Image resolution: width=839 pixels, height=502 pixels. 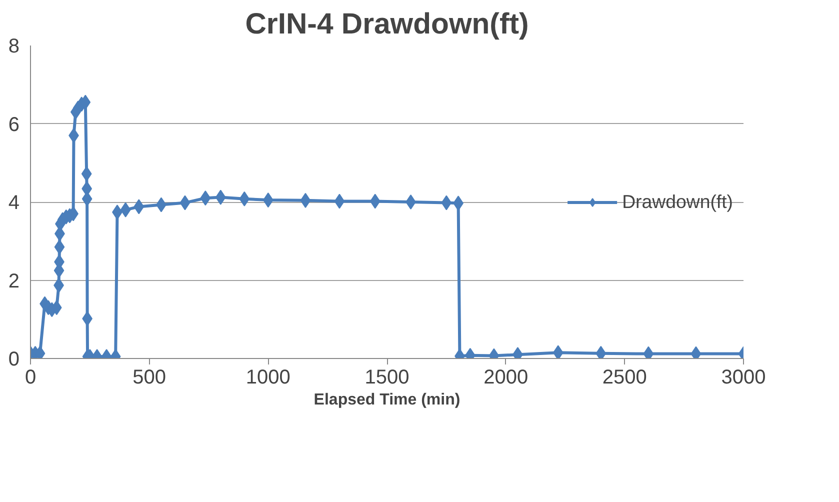 What do you see at coordinates (387, 377) in the screenshot?
I see `x-tick-label: 1500` at bounding box center [387, 377].